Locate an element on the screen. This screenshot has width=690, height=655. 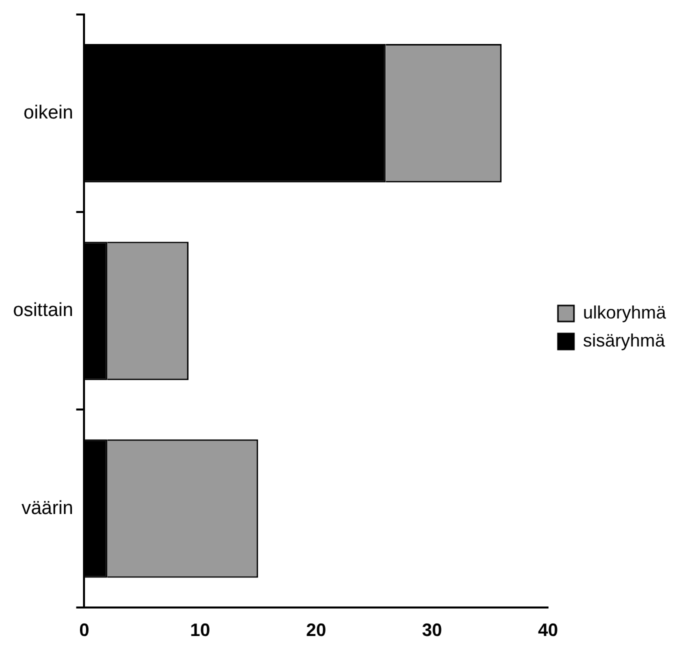
x-tick-label: 20 is located at coordinates (316, 630).